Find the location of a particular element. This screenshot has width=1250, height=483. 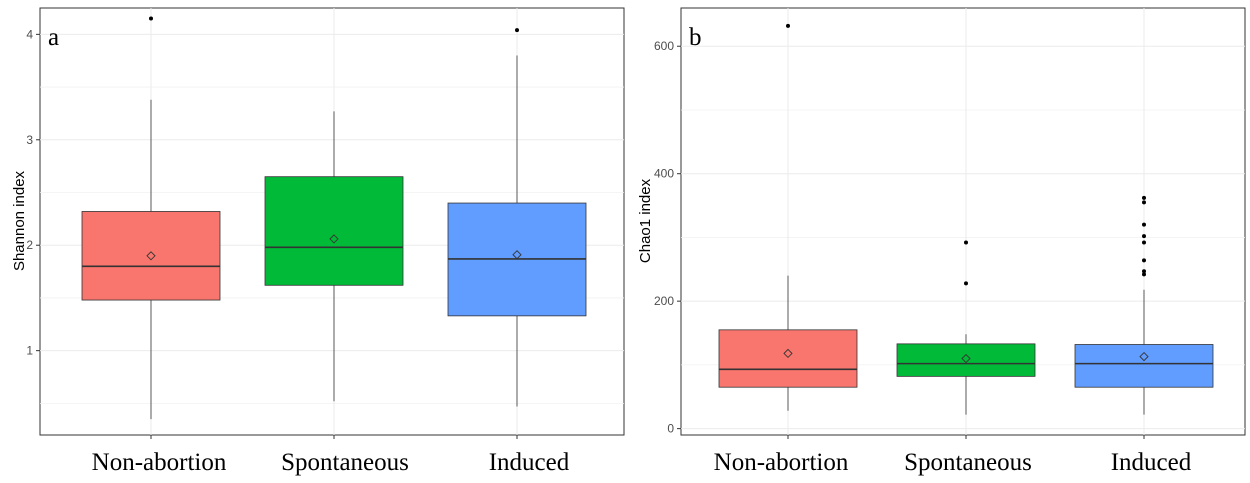

panel-b-box-0-mean-marker is located at coordinates (788, 353).